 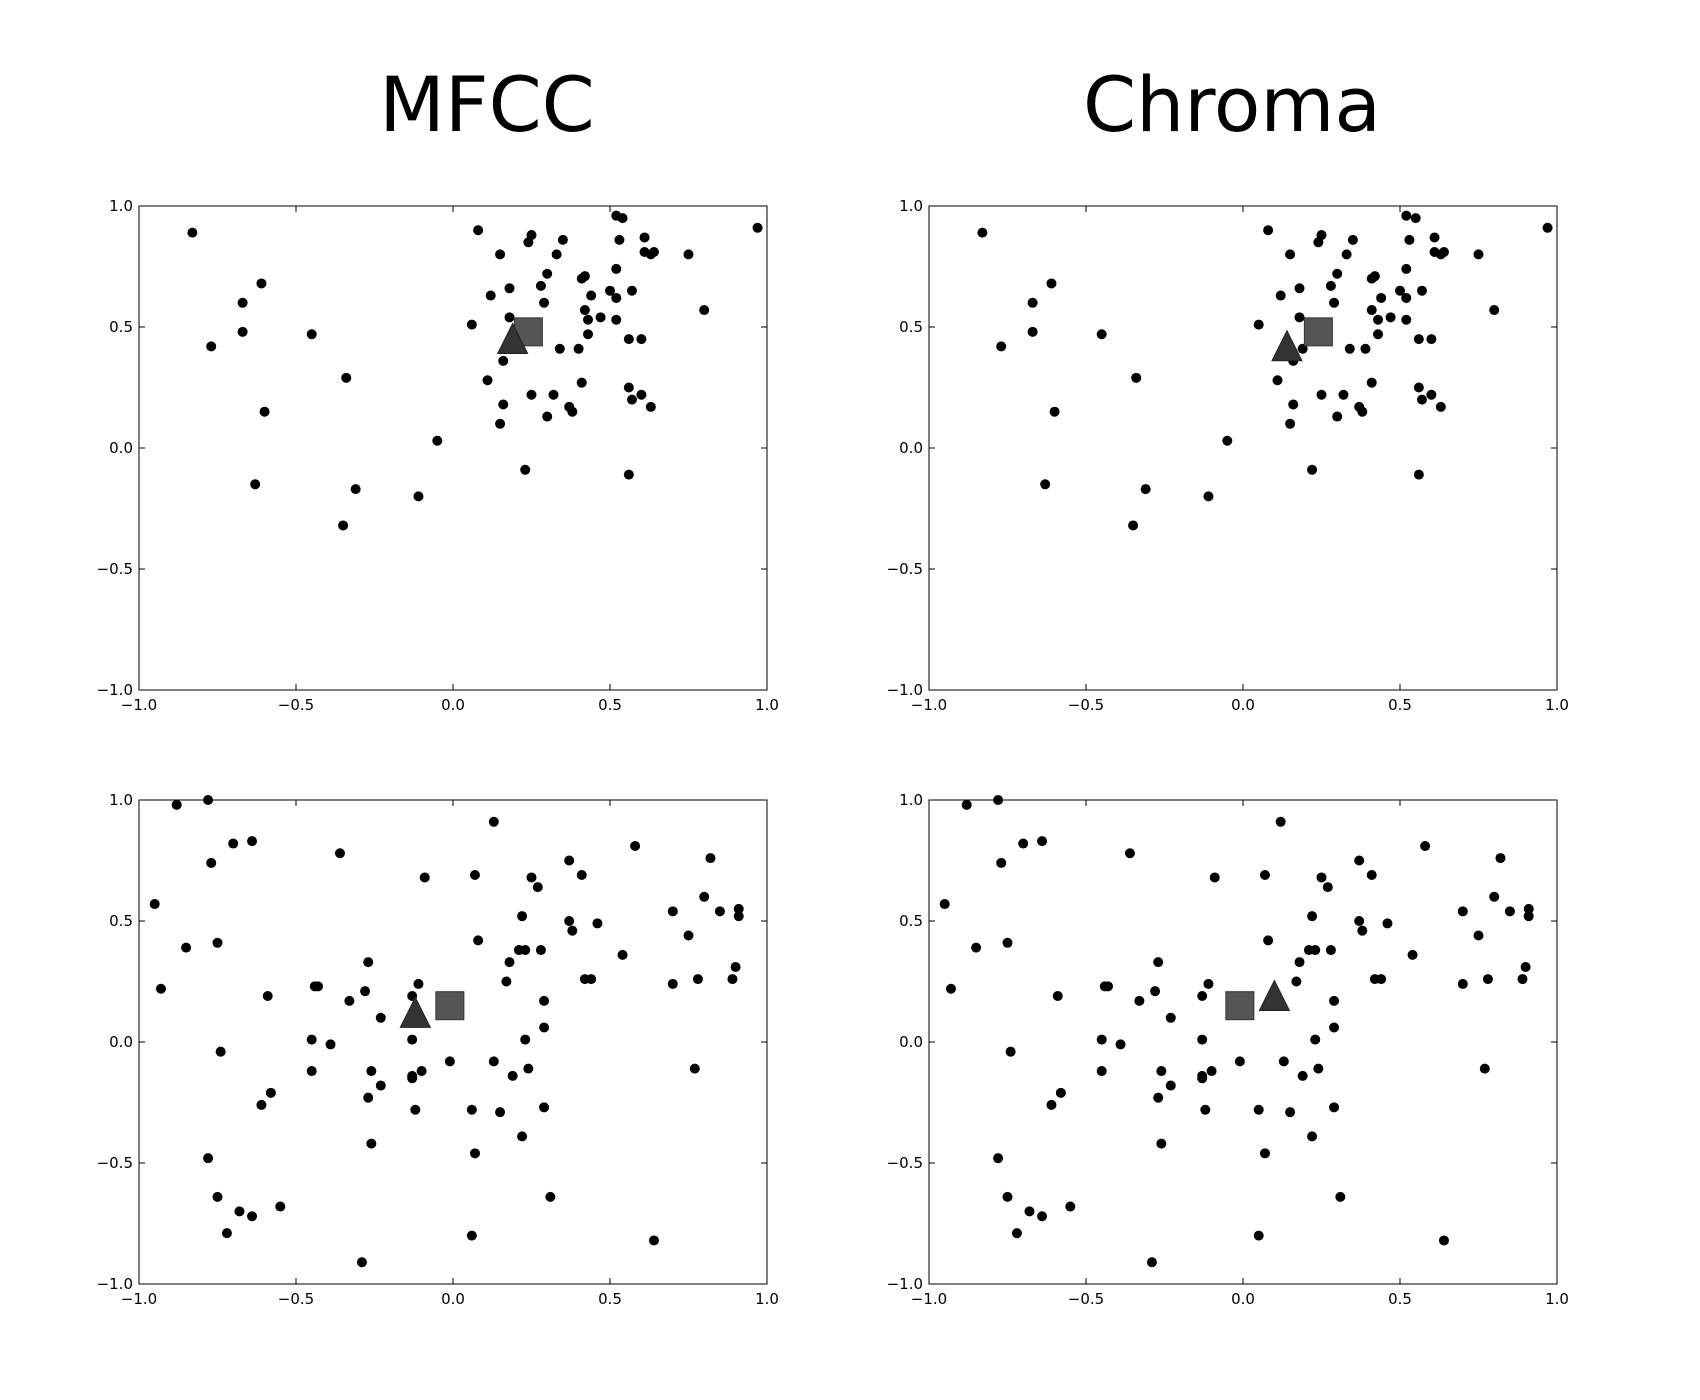 What do you see at coordinates (121, 206) in the screenshot?
I see `y-tick-label: 1.0` at bounding box center [121, 206].